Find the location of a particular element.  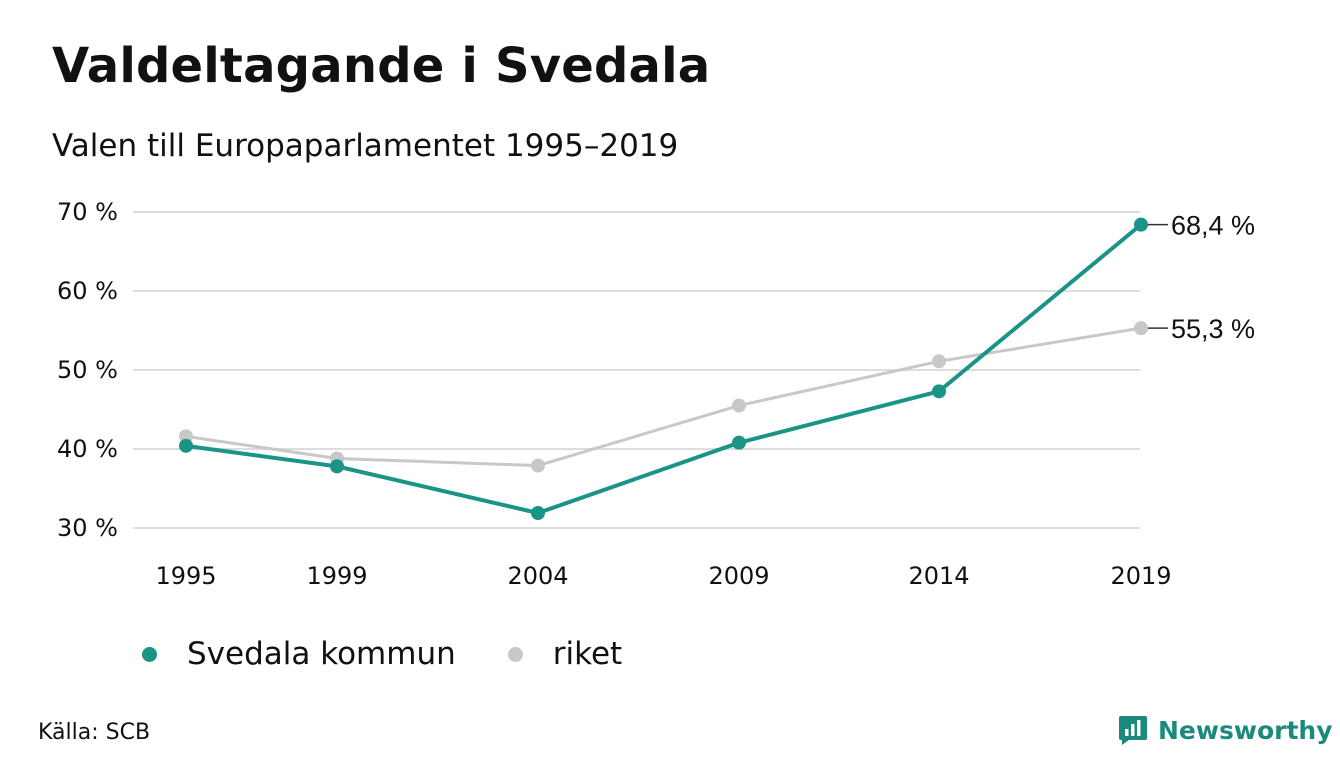

legend-item-svedala: Svedala kommun is located at coordinates (299, 654).